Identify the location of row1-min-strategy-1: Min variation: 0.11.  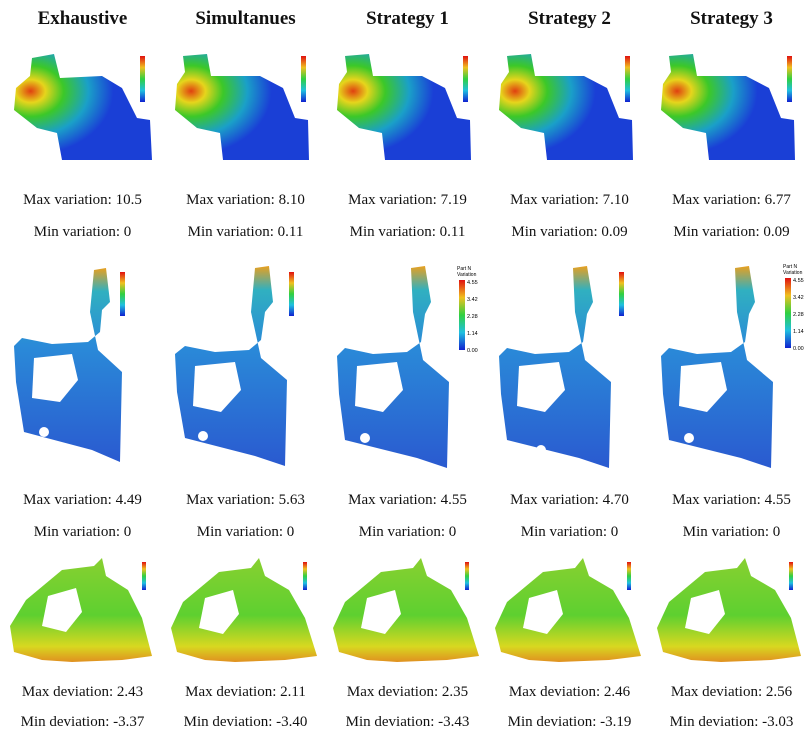
(407, 232).